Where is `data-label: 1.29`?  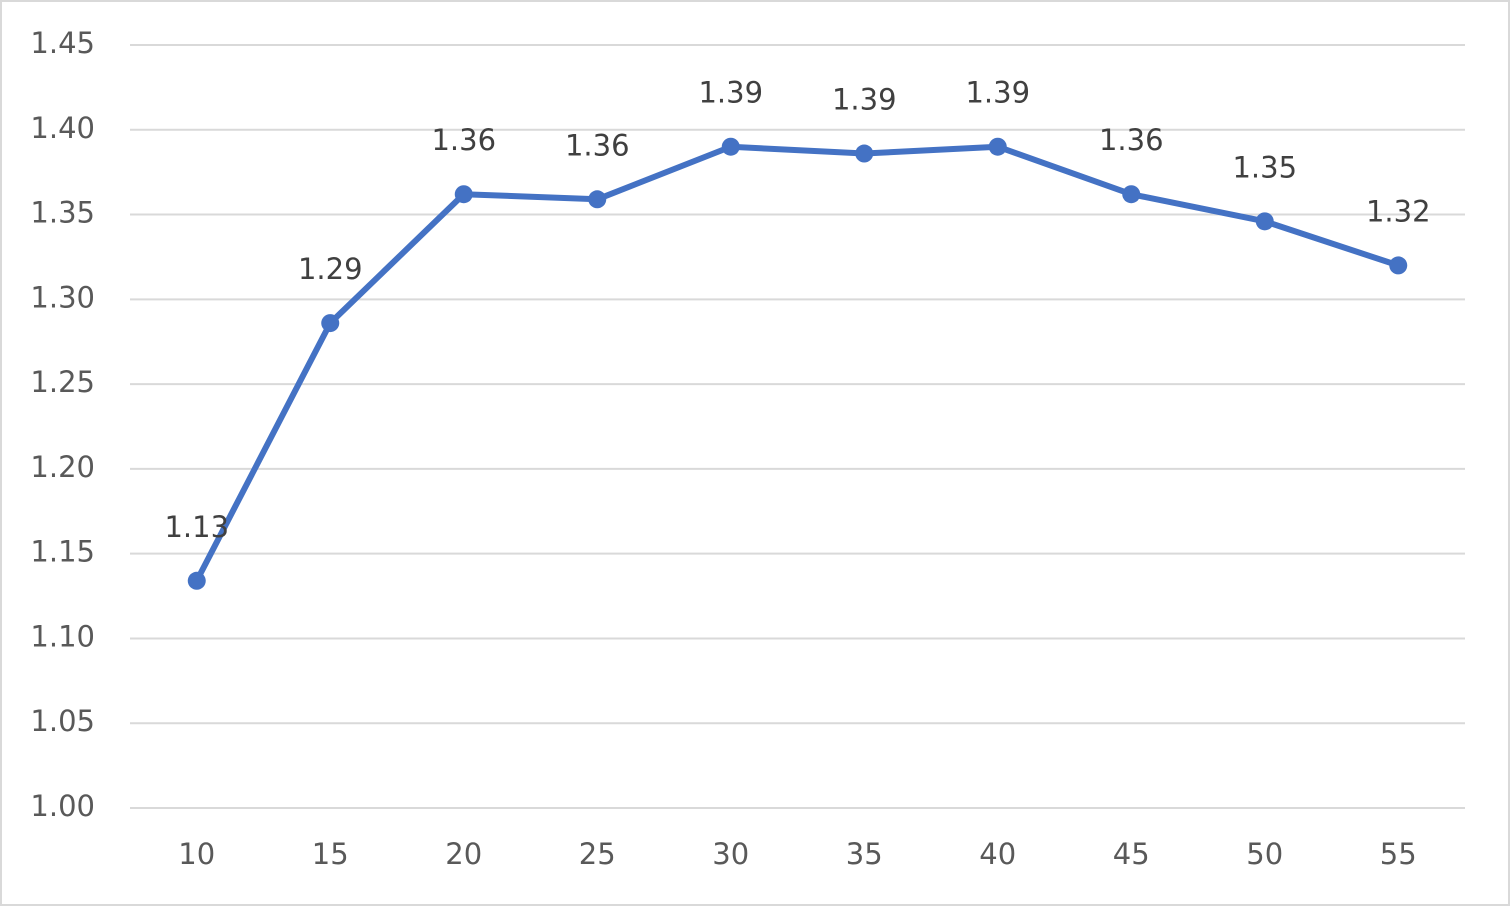 data-label: 1.29 is located at coordinates (330, 269).